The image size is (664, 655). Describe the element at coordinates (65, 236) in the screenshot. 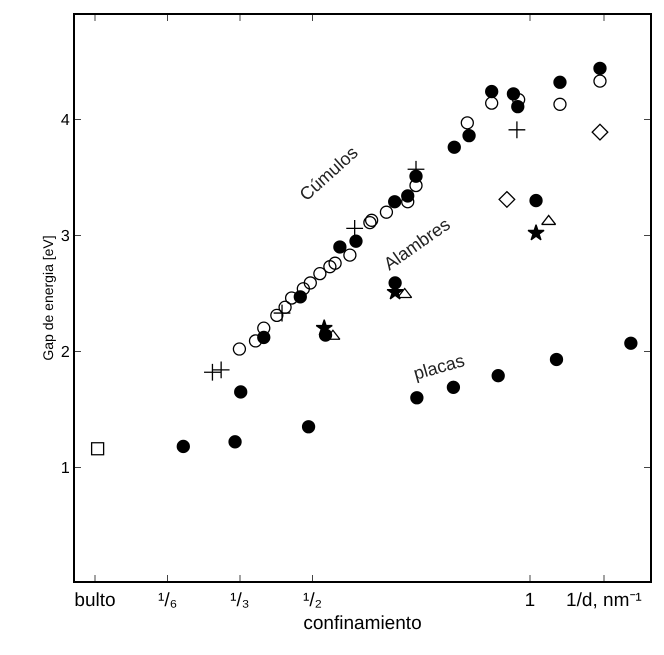

I see `y-tick-label: 3` at that location.